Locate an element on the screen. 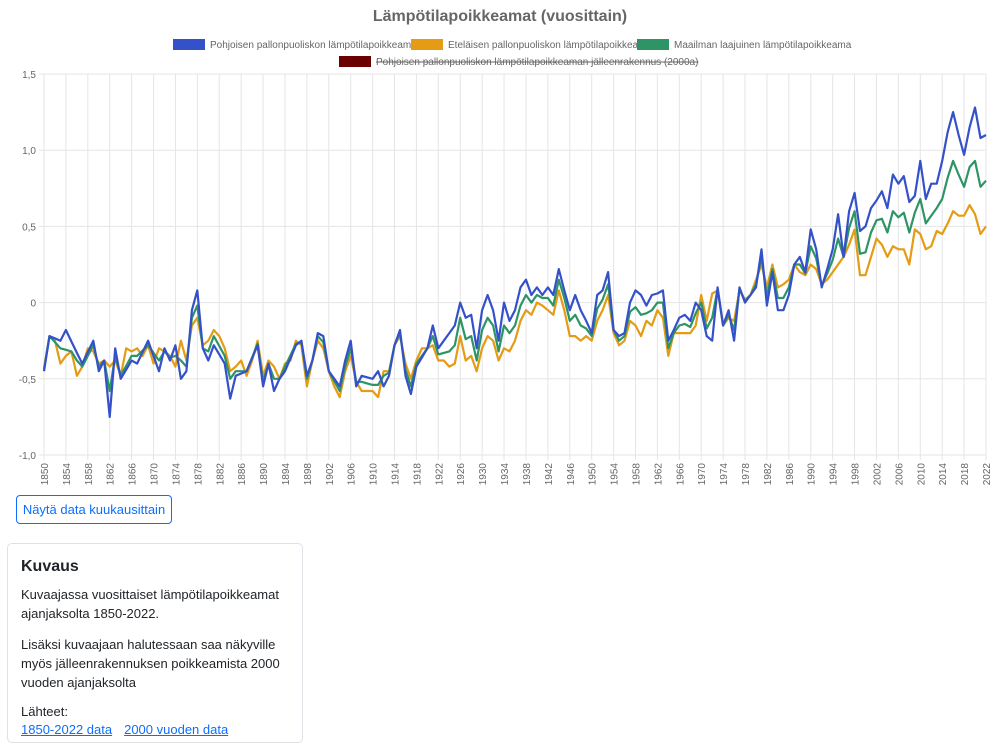 The height and width of the screenshot is (748, 1004). x-tick-label: 2014 is located at coordinates (943, 474).